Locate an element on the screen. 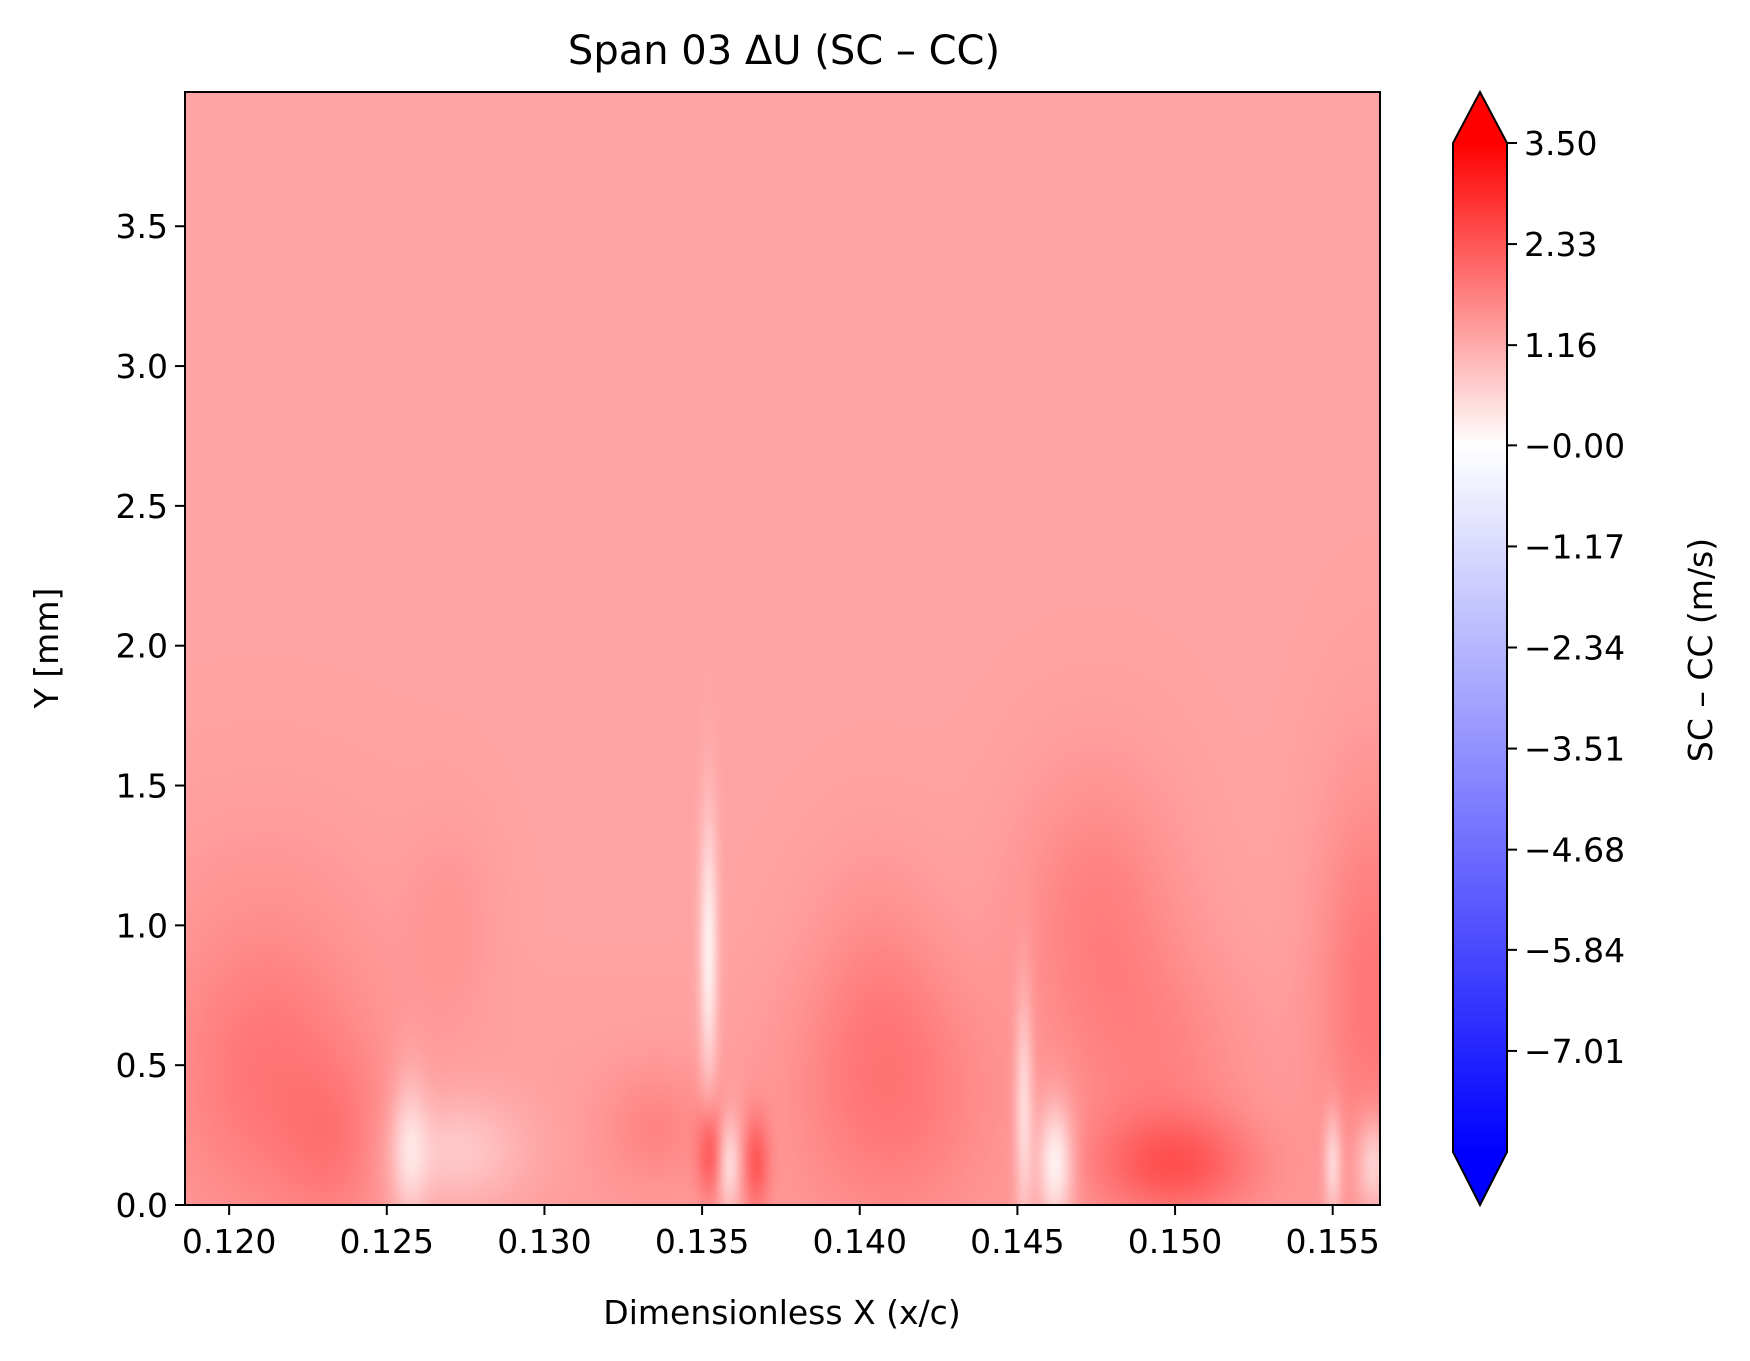 The width and height of the screenshot is (1750, 1361). colorbar-body is located at coordinates (1480, 647).